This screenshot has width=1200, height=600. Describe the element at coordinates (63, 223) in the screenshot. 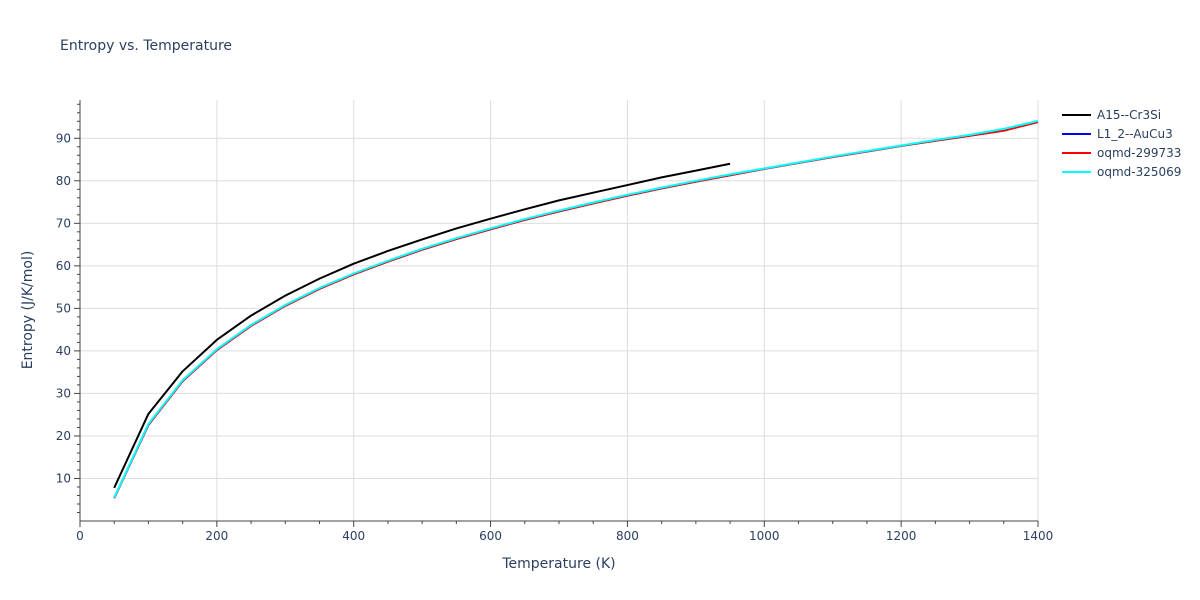

I see `y-tick-label: 70` at that location.